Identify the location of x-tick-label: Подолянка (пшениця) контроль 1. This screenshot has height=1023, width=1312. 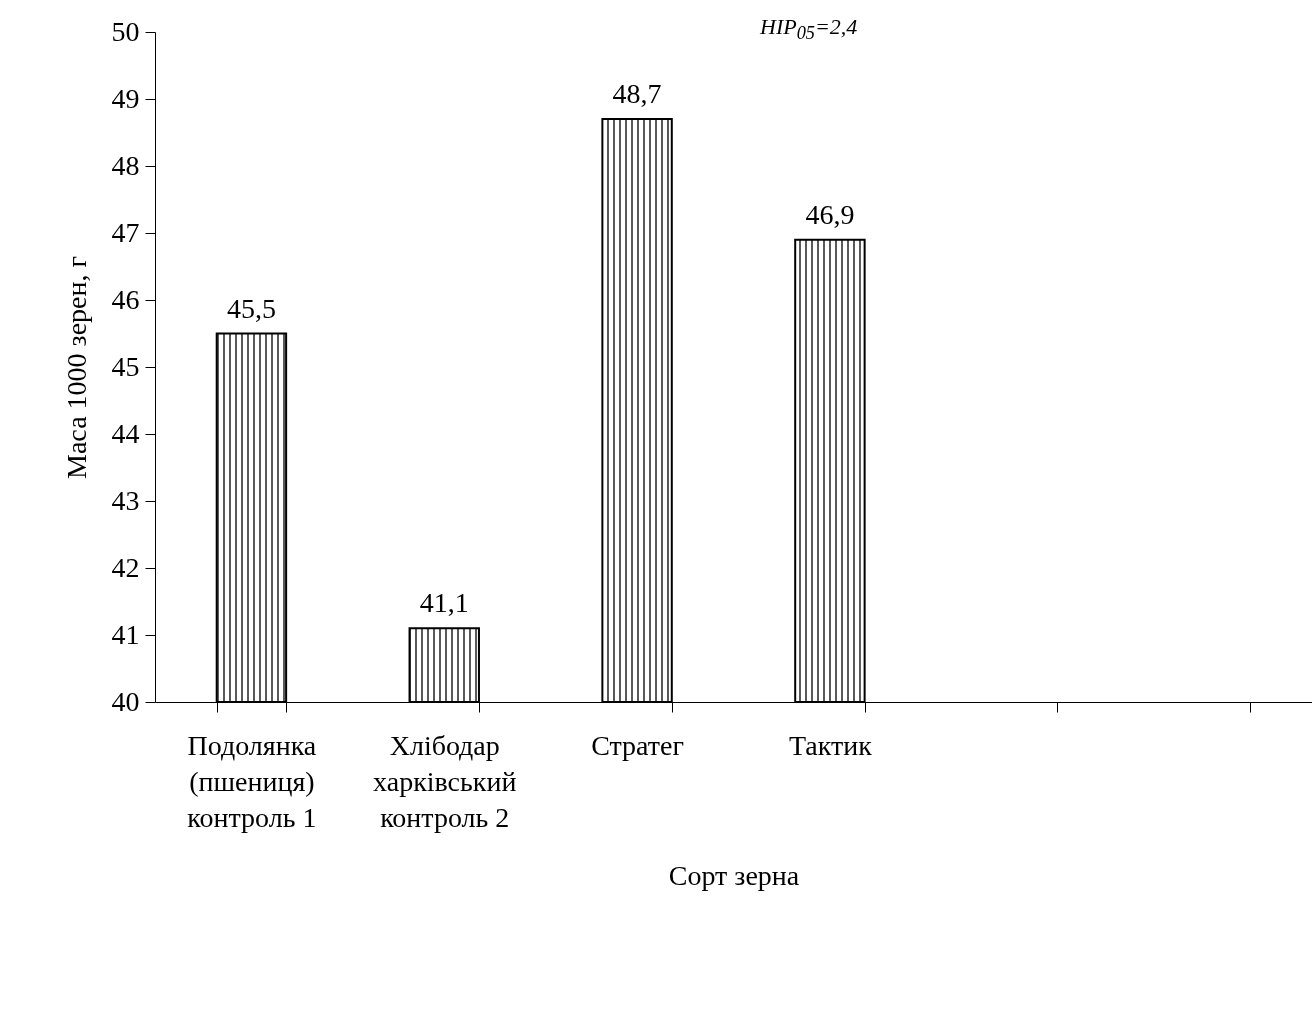
(252, 781).